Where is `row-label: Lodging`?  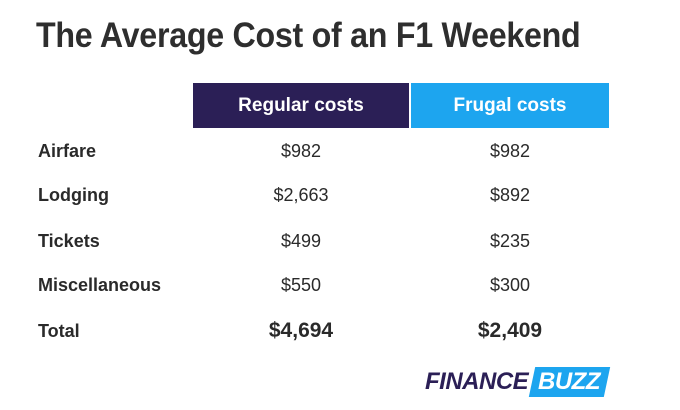 row-label: Lodging is located at coordinates (73, 195).